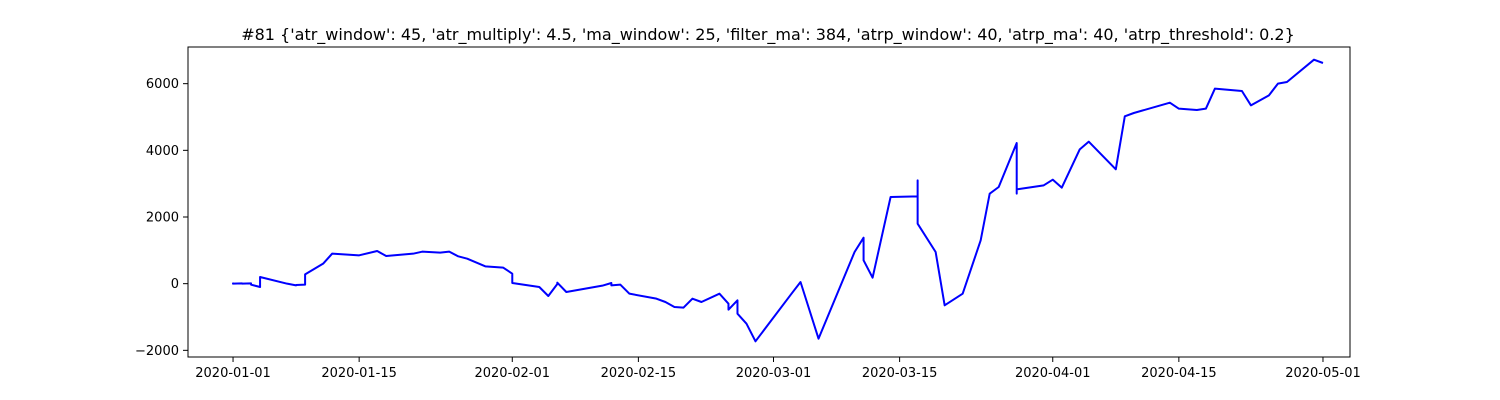  What do you see at coordinates (359, 373) in the screenshot?
I see `x-tick-label: 2020-01-15` at bounding box center [359, 373].